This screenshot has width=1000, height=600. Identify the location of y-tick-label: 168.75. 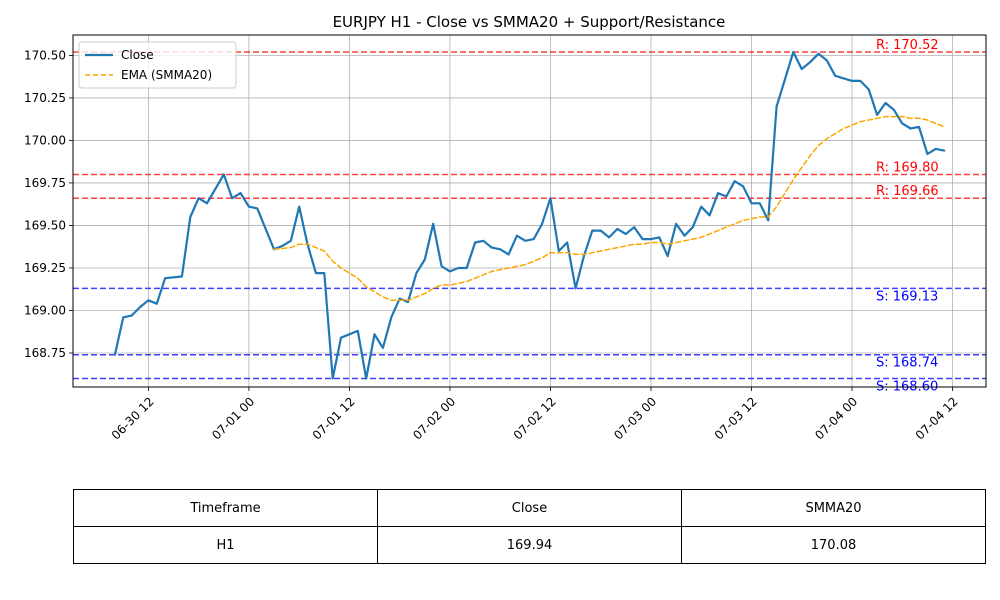
(45, 353).